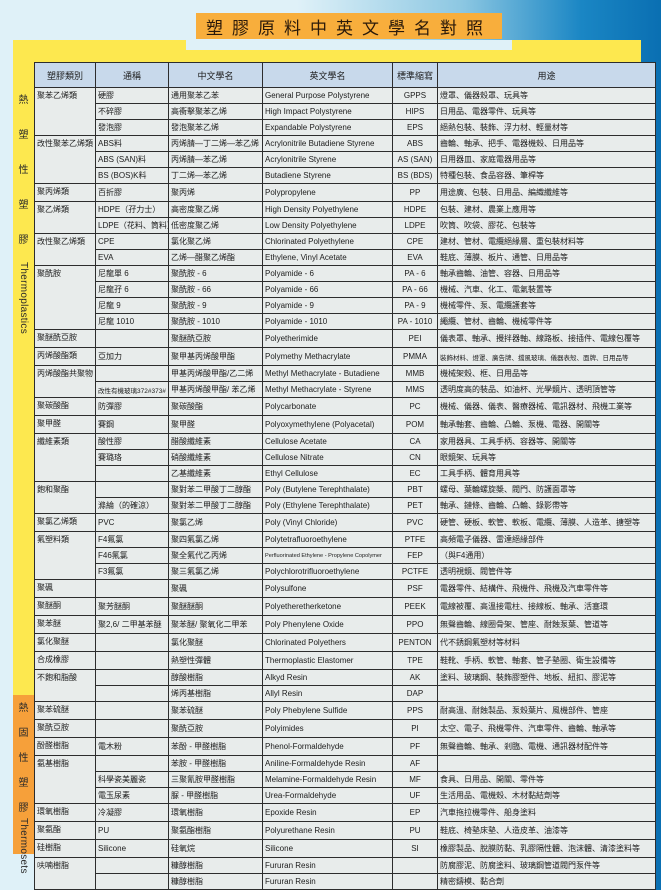 The height and width of the screenshot is (890, 661). I want to click on english-name-cell: Polymethy Methacrylate, so click(327, 356).